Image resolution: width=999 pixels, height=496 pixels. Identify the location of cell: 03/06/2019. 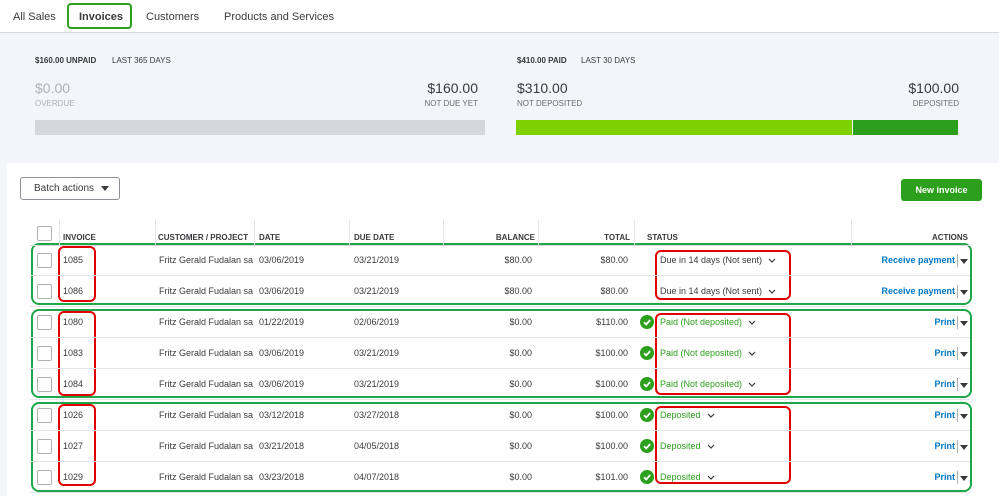
(282, 353).